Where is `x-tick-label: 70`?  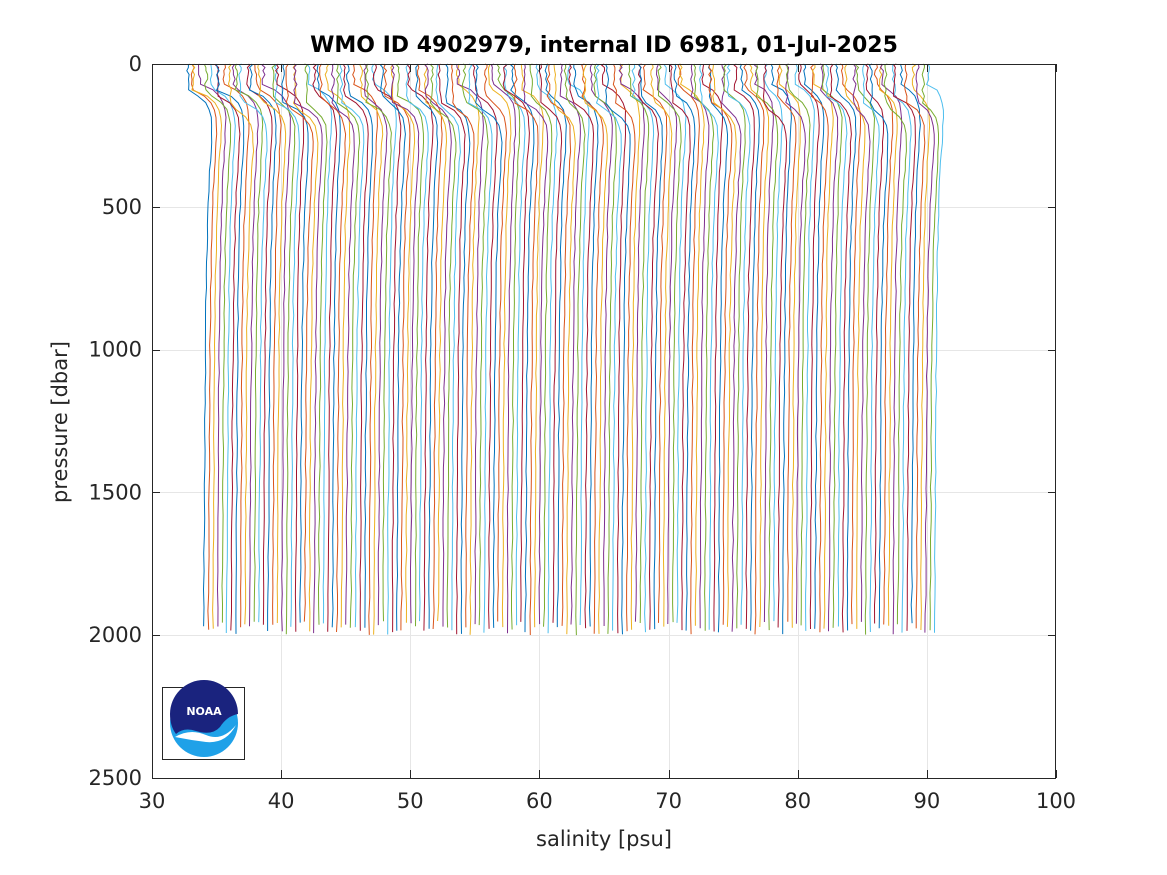 x-tick-label: 70 is located at coordinates (668, 801).